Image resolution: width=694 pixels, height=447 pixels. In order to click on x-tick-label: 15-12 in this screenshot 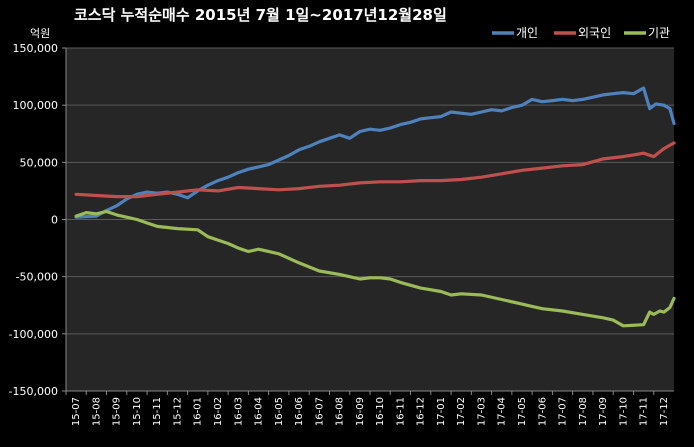, I will do `click(177, 411)`.